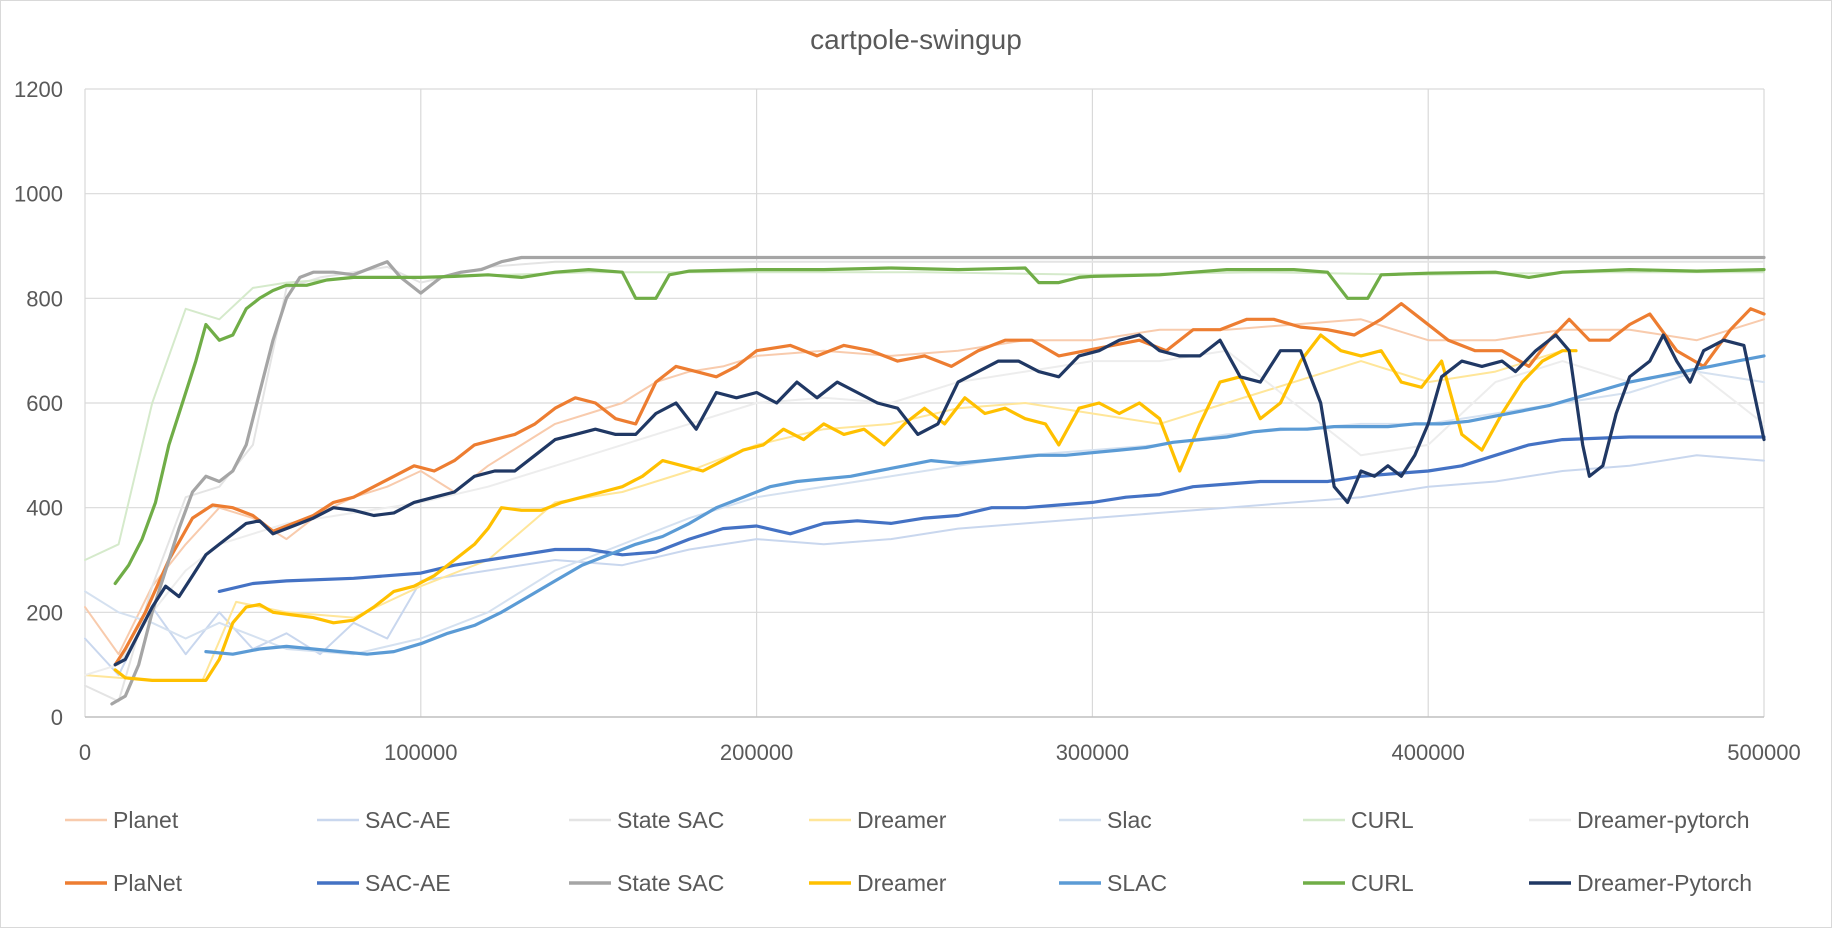 The width and height of the screenshot is (1832, 928). I want to click on y-tick-label: 400, so click(44, 508).